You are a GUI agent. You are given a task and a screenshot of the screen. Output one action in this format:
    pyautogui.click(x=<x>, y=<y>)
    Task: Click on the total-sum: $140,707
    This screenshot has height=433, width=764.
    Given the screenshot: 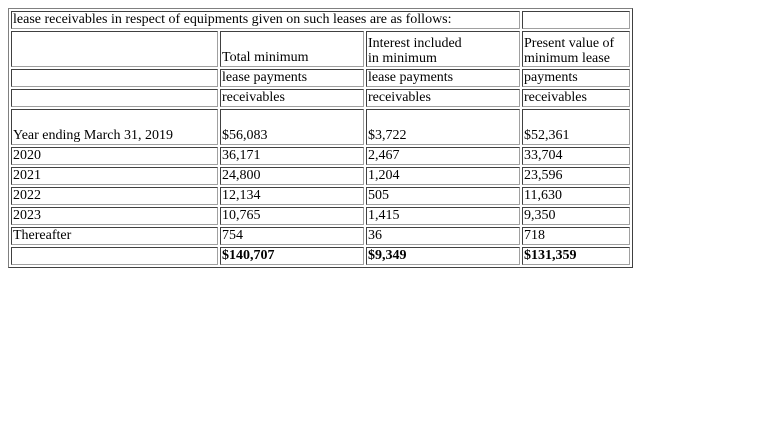 What is the action you would take?
    pyautogui.click(x=292, y=256)
    